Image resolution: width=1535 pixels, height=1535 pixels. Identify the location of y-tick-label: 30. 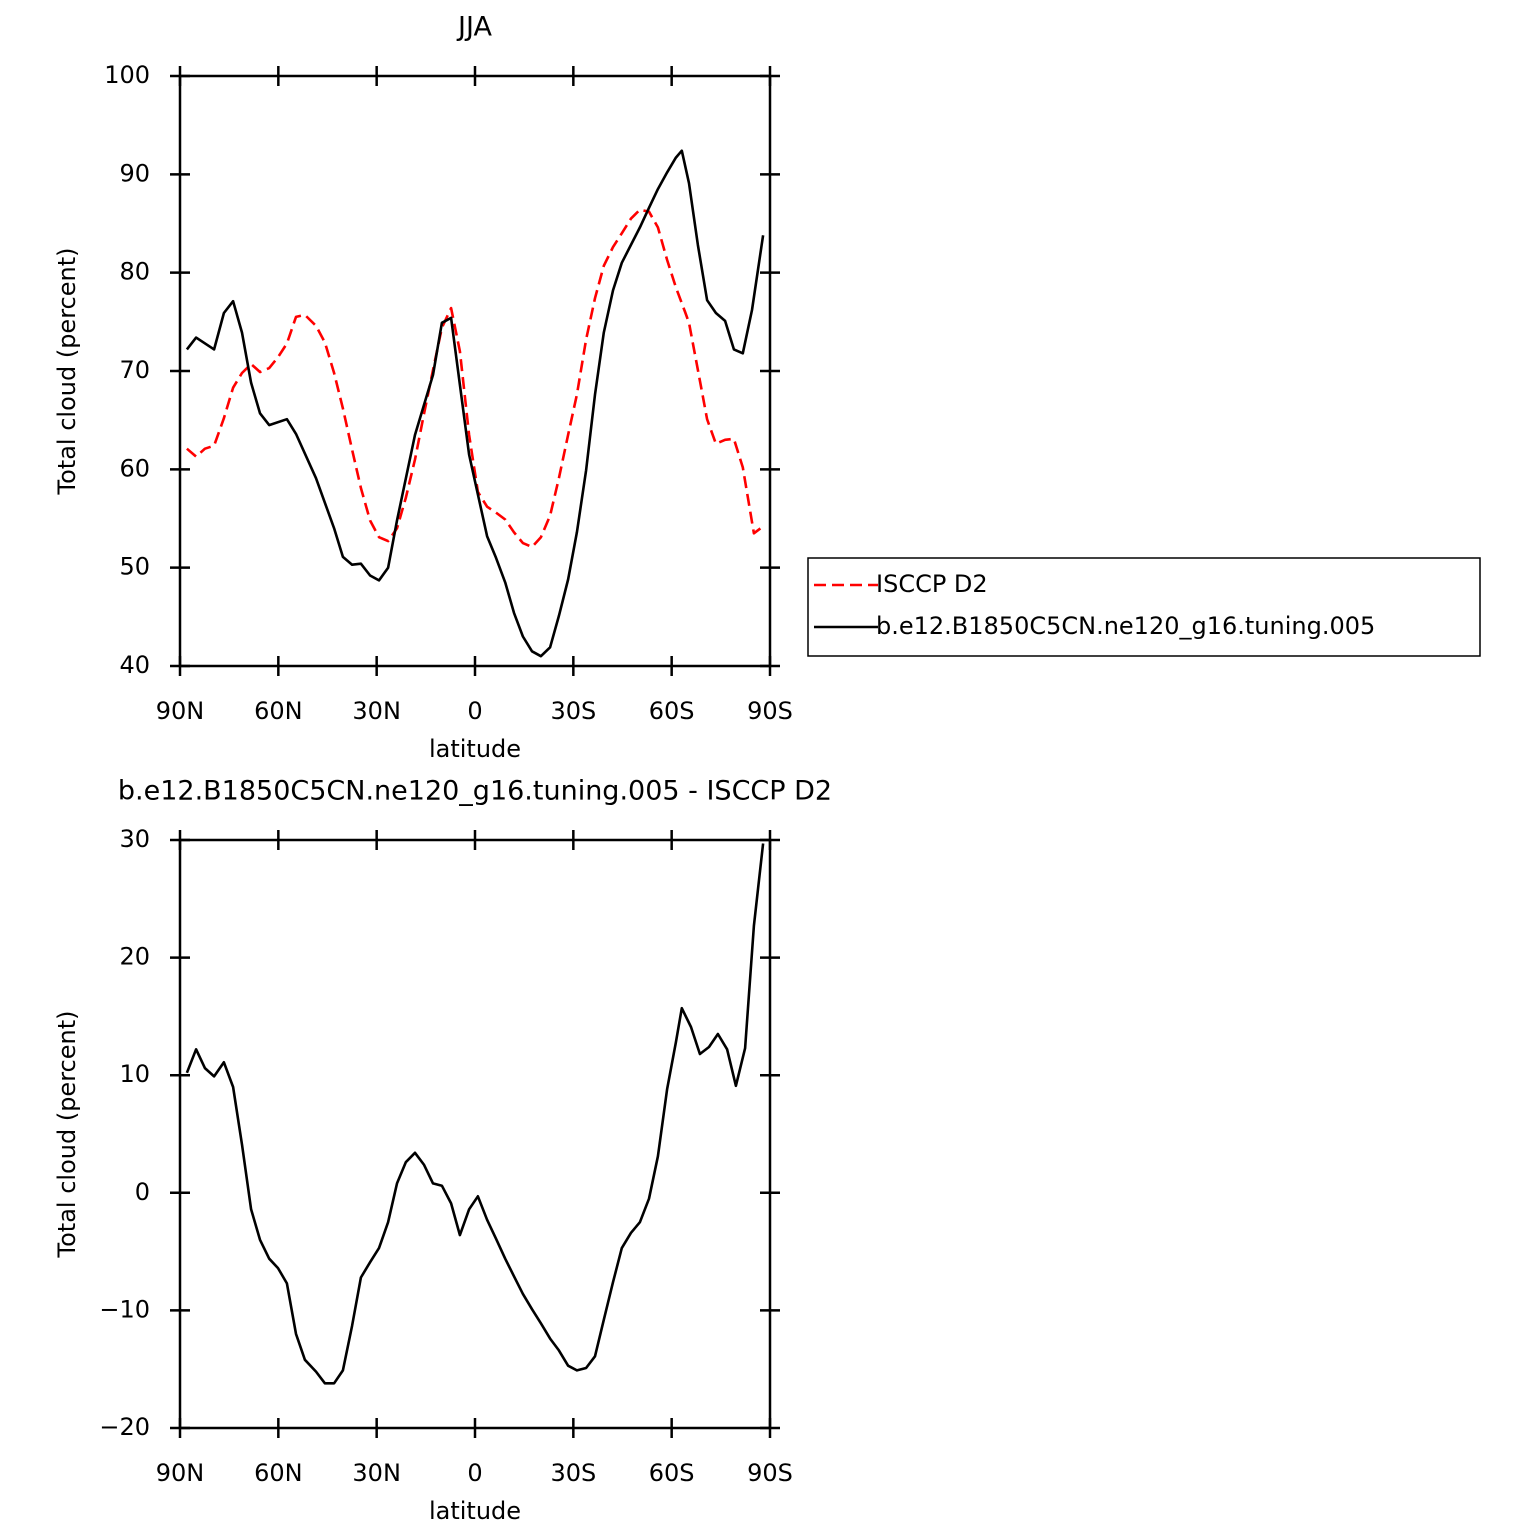
(134, 839).